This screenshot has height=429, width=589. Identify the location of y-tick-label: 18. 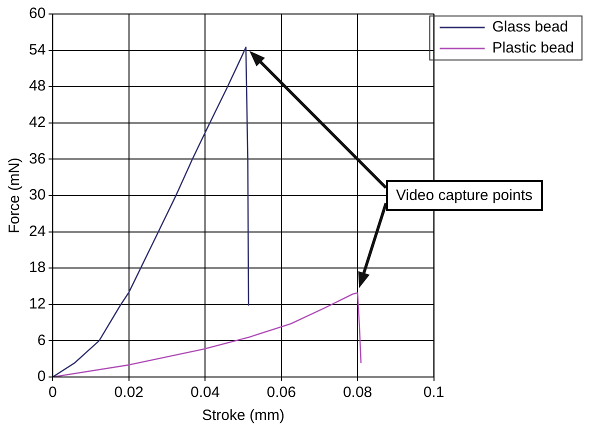
(37, 267).